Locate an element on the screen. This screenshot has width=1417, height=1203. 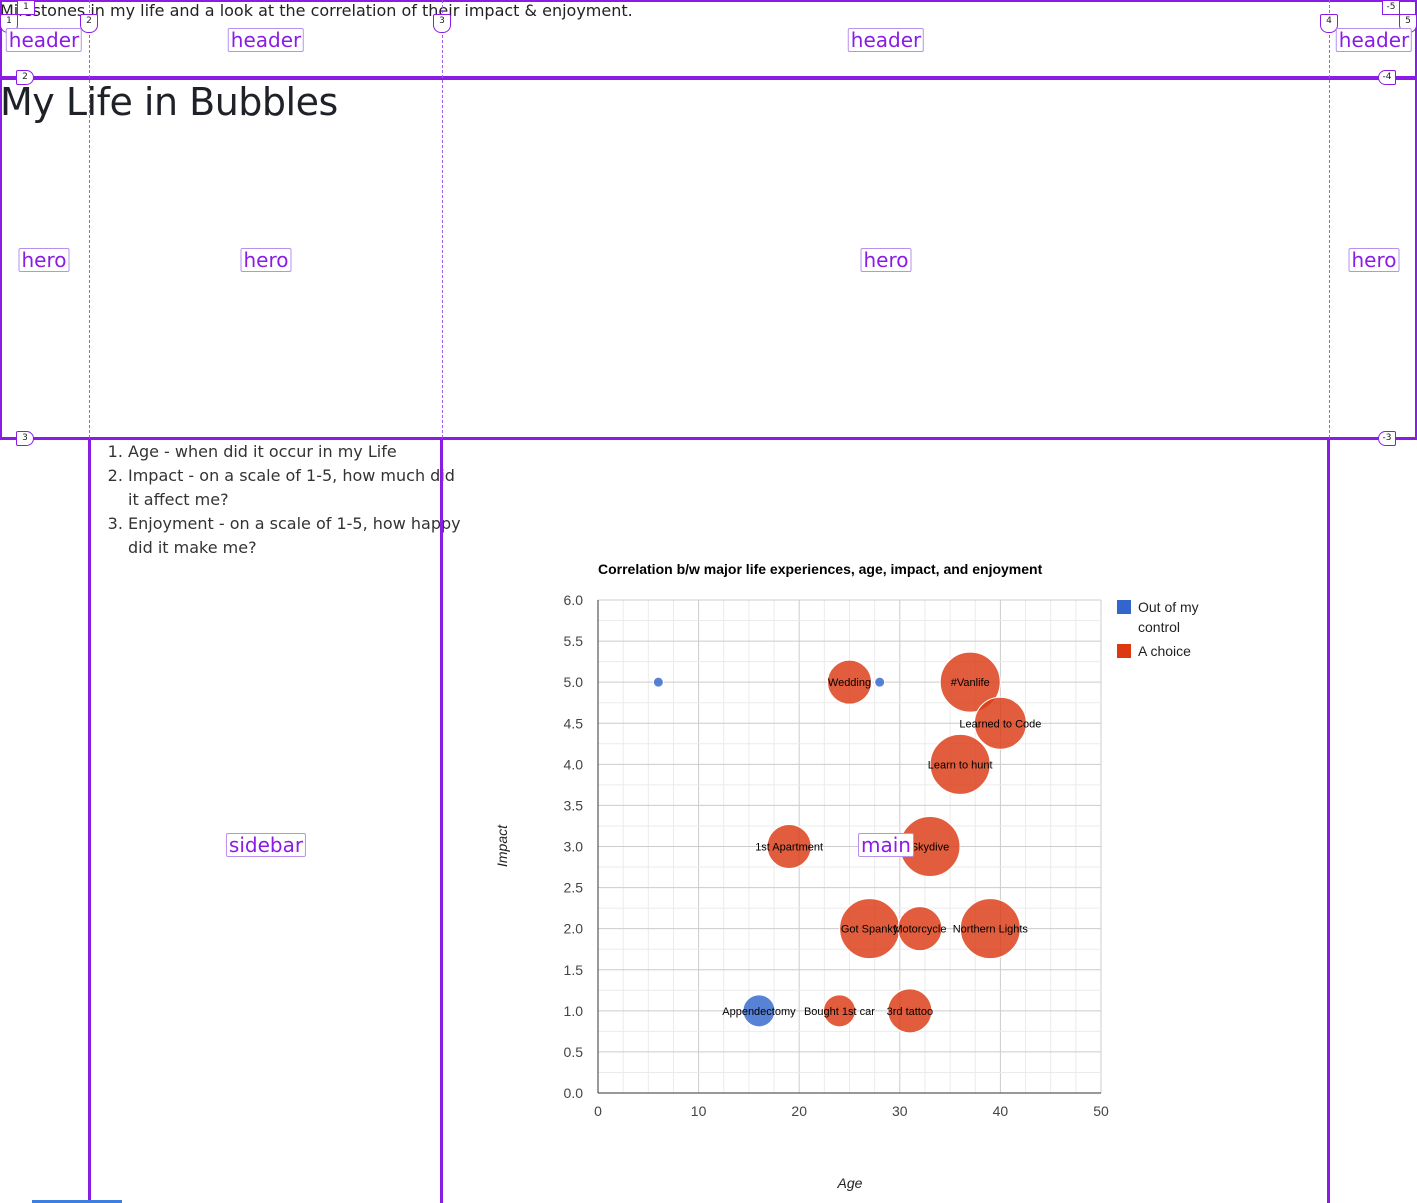
bubble-label: #Vanlife is located at coordinates (970, 683).